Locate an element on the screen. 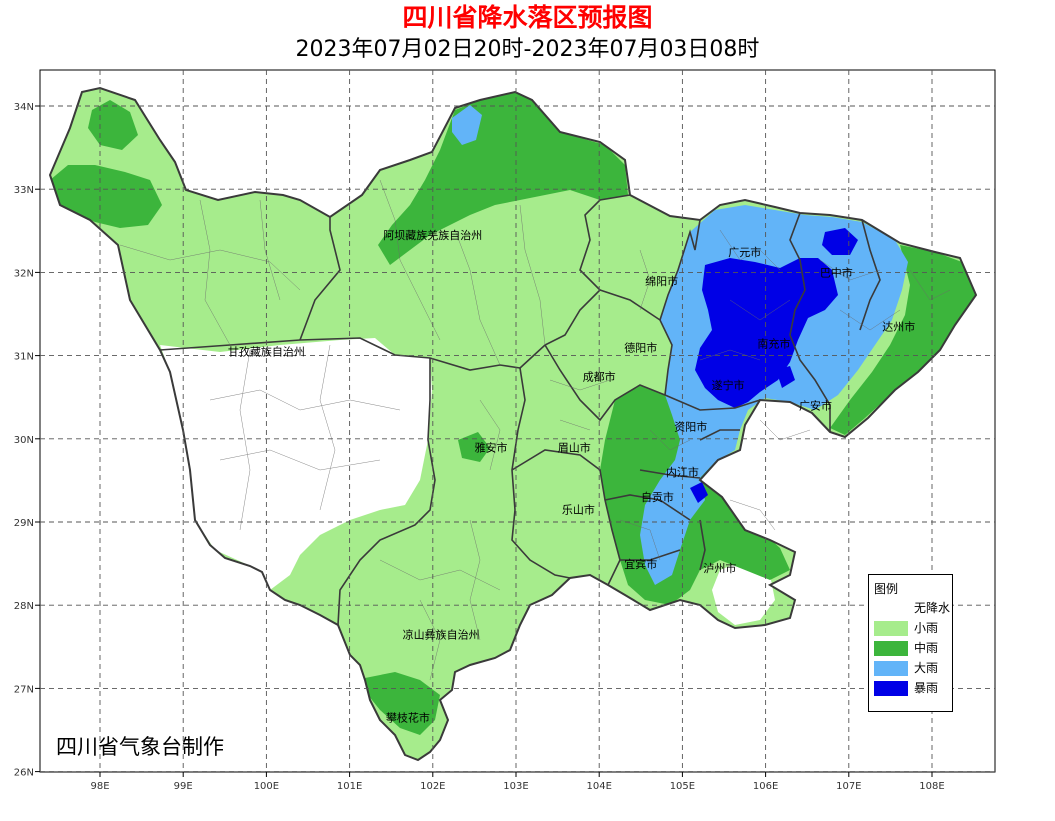 The image size is (1055, 821). x-tick-label: 108E is located at coordinates (931, 786).